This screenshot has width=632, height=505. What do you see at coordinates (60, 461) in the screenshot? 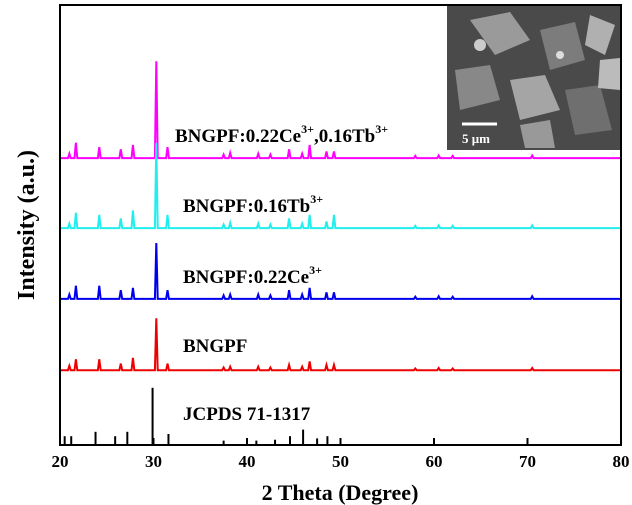
I see `x-tick-label: 20` at bounding box center [60, 461].